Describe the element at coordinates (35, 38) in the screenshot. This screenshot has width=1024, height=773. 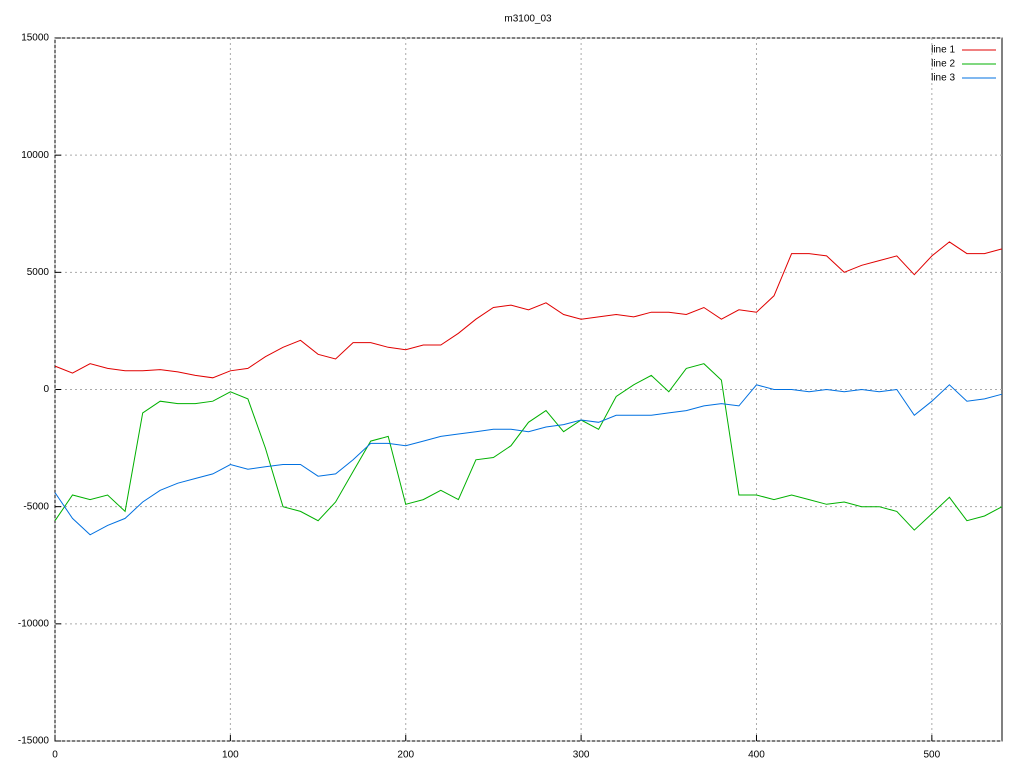
I see `y-tick-label: 15000` at that location.